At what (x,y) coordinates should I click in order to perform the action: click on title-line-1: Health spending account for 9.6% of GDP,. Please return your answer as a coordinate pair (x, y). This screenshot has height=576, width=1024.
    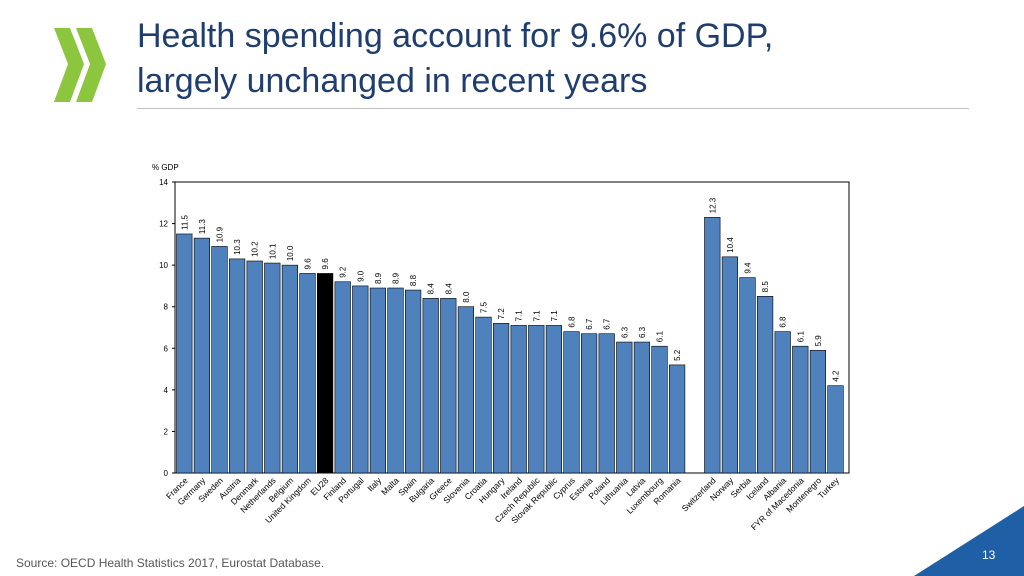
    Looking at the image, I should click on (455, 36).